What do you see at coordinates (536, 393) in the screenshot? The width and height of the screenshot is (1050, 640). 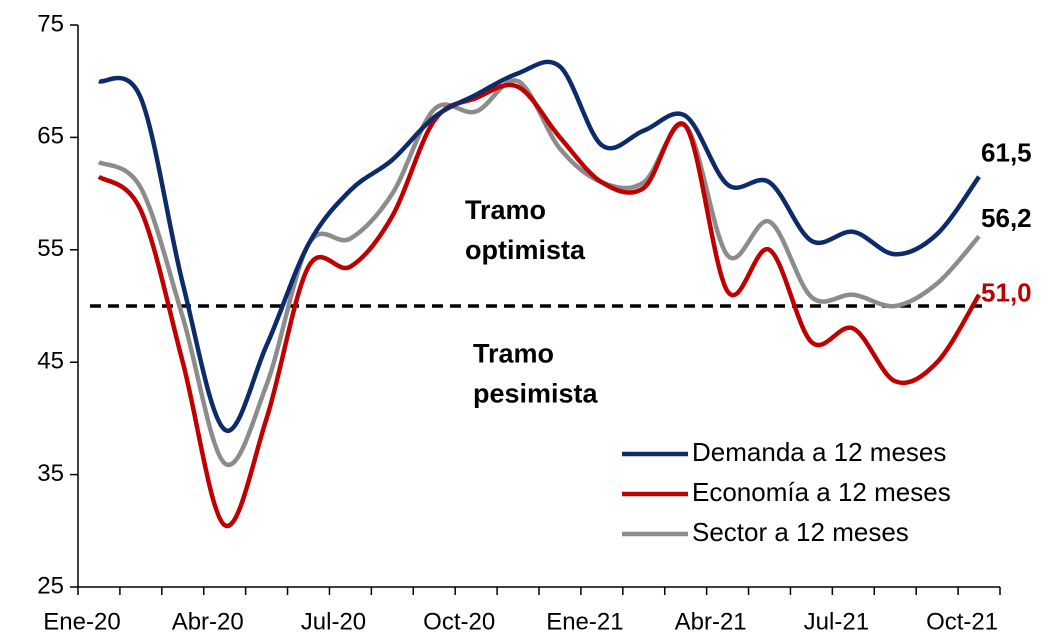 I see `annotation: pesimista` at bounding box center [536, 393].